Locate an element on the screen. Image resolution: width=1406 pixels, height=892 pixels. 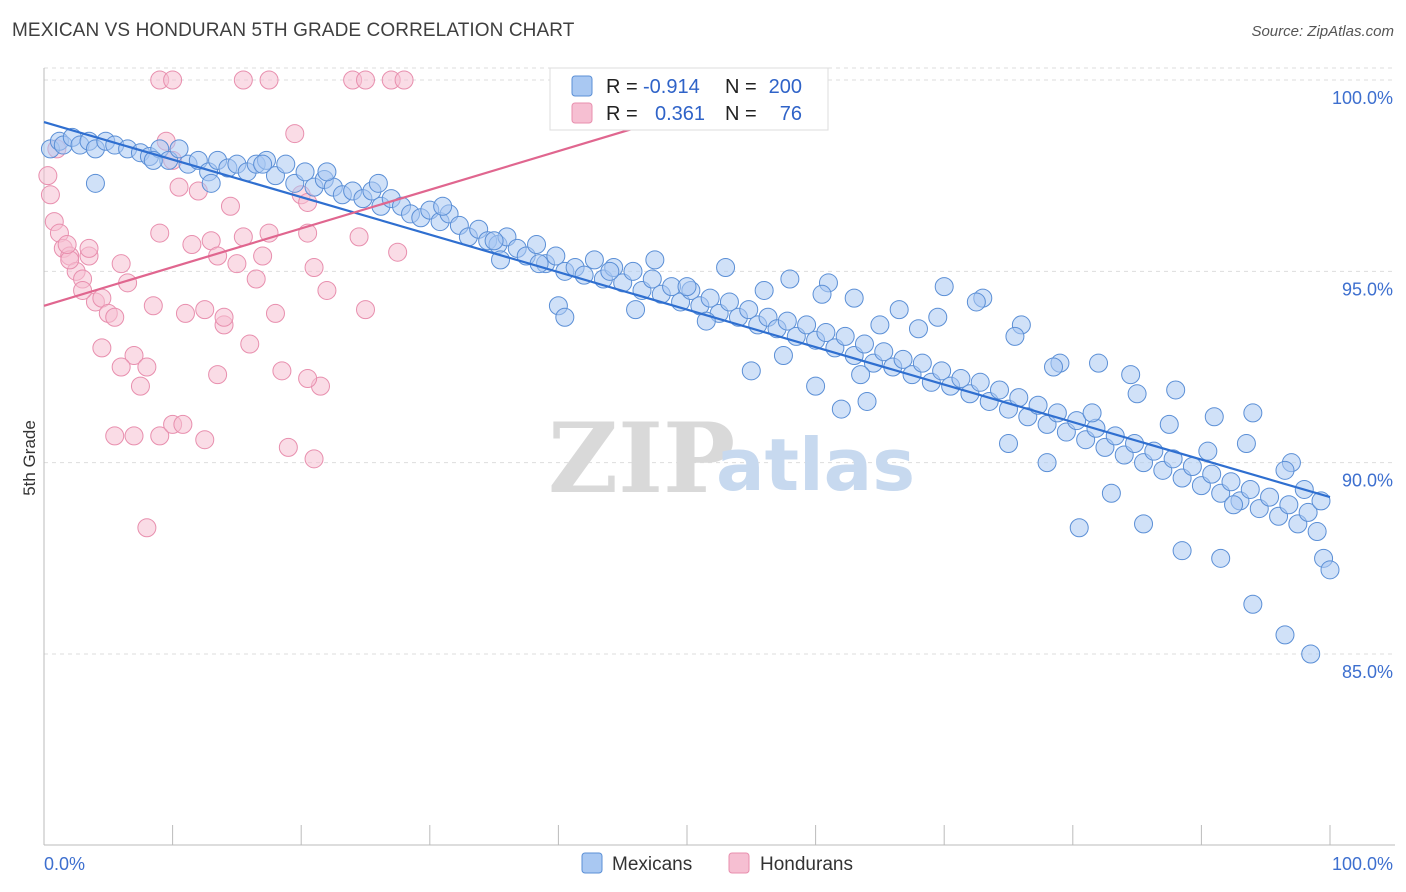
legend-swatch-hondurans is located at coordinates (582, 113).